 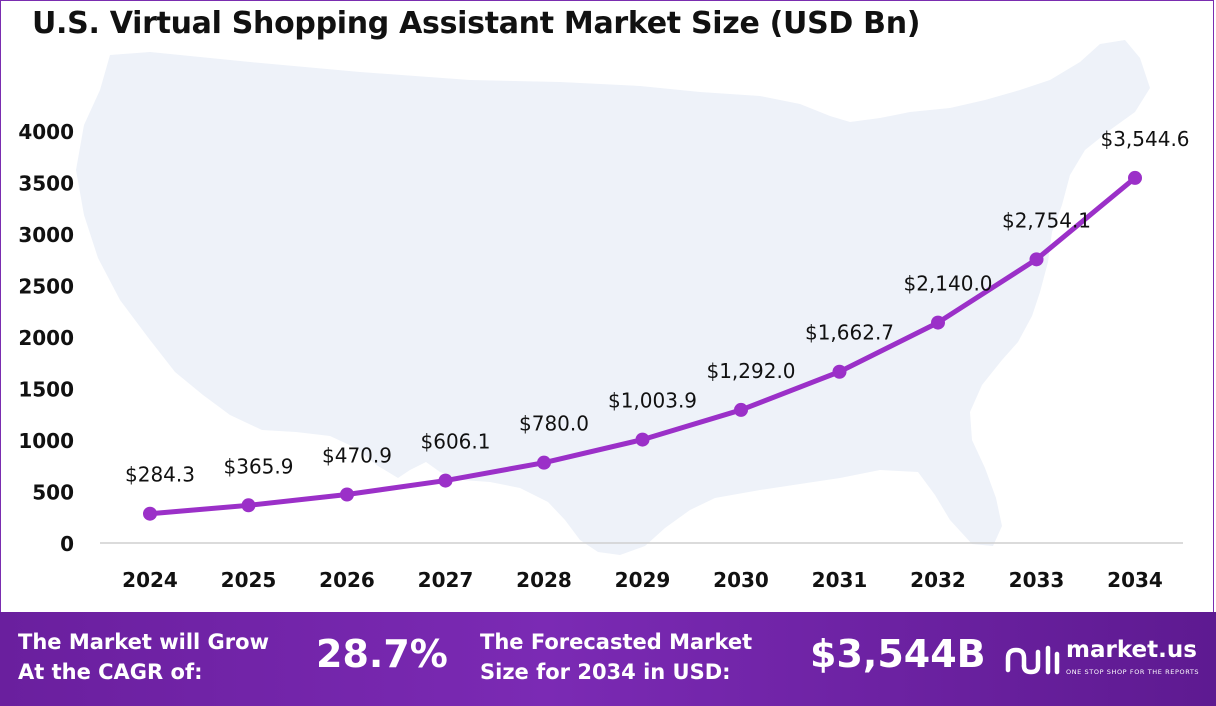 What do you see at coordinates (898, 654) in the screenshot?
I see `forecast-value: $3,544B` at bounding box center [898, 654].